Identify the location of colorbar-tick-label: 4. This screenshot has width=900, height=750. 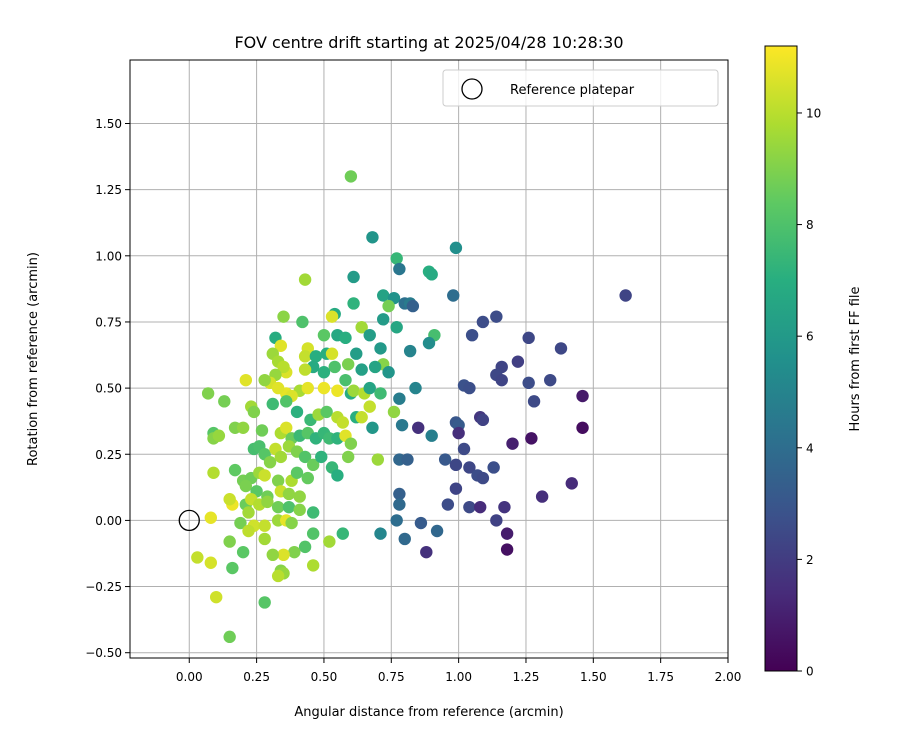
(810, 448).